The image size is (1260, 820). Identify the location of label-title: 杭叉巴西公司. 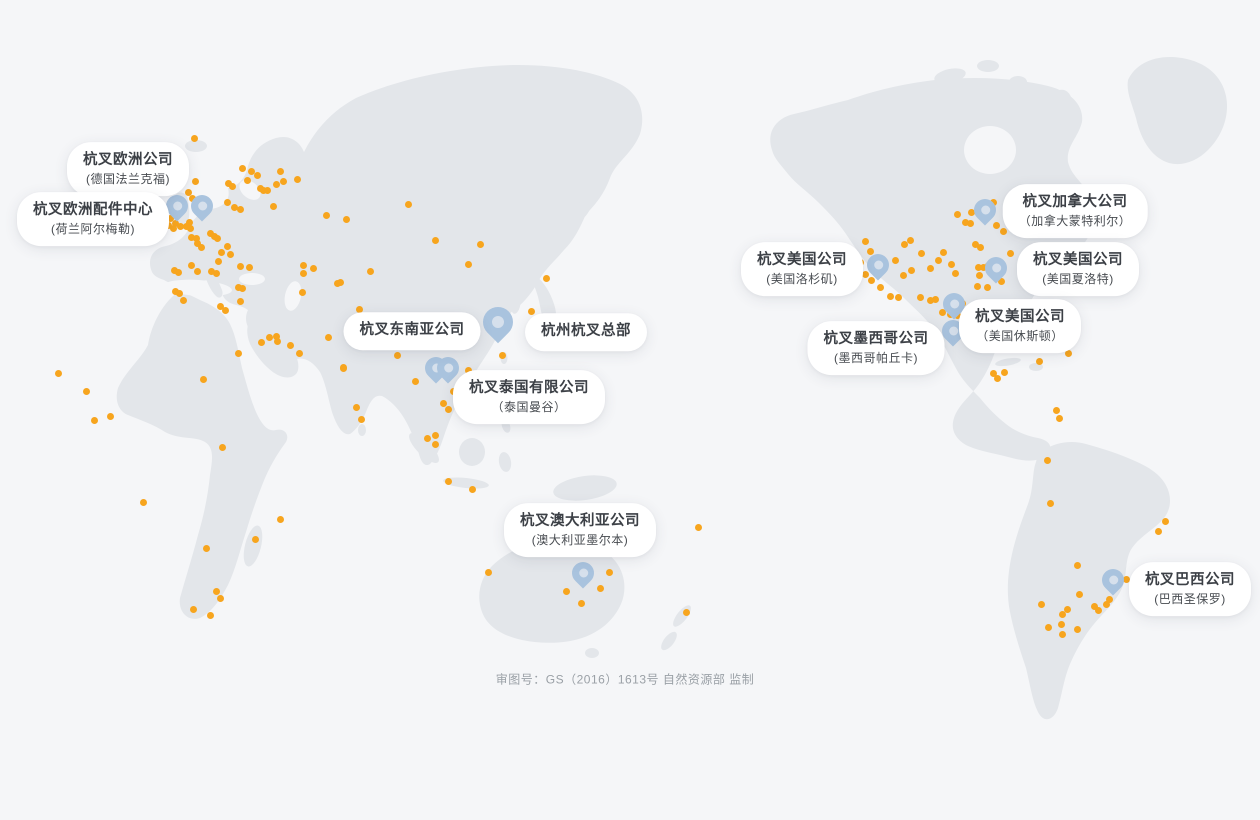
(1190, 580).